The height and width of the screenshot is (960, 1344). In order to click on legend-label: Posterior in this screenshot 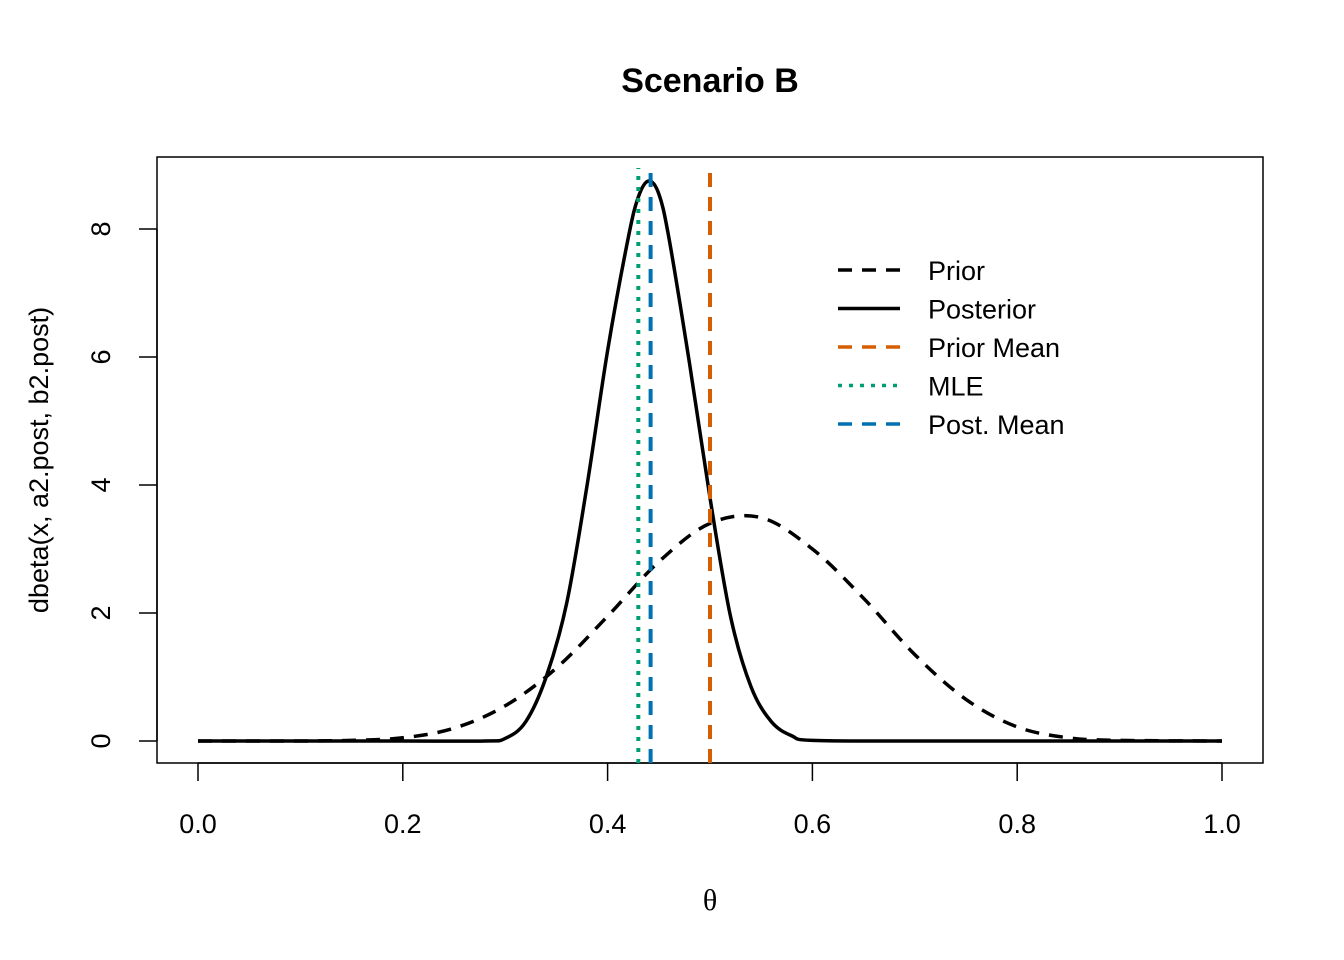, I will do `click(982, 310)`.